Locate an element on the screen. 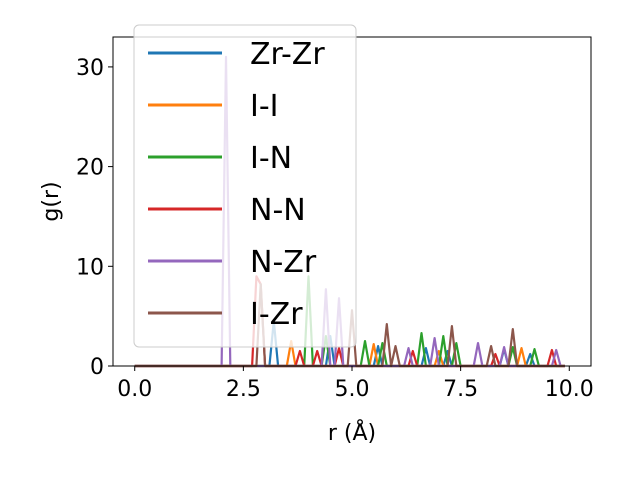 The image size is (640, 480). x-tick-label: 2.5 is located at coordinates (243, 389).